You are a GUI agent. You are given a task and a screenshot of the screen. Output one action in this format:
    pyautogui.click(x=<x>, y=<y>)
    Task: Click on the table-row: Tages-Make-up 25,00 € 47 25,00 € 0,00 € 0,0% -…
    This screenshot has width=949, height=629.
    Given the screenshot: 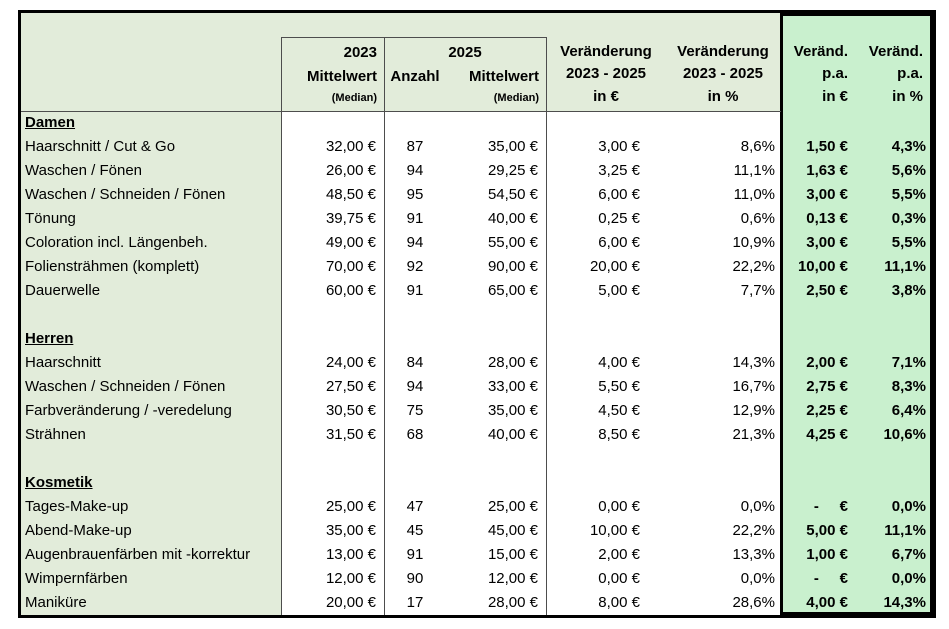 What is the action you would take?
    pyautogui.click(x=477, y=507)
    